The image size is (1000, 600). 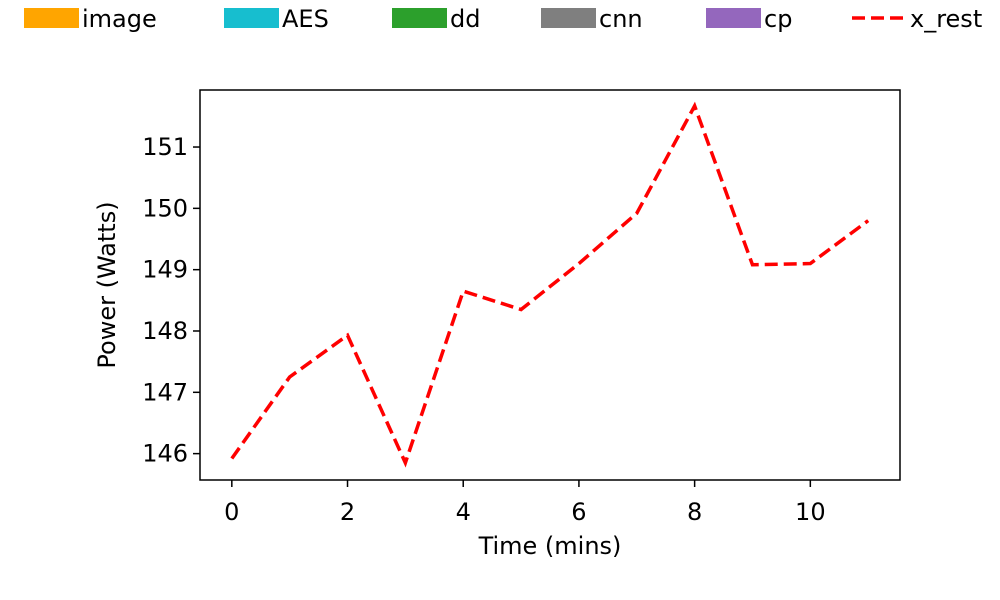 What do you see at coordinates (305, 19) in the screenshot?
I see `legend-label: AES` at bounding box center [305, 19].